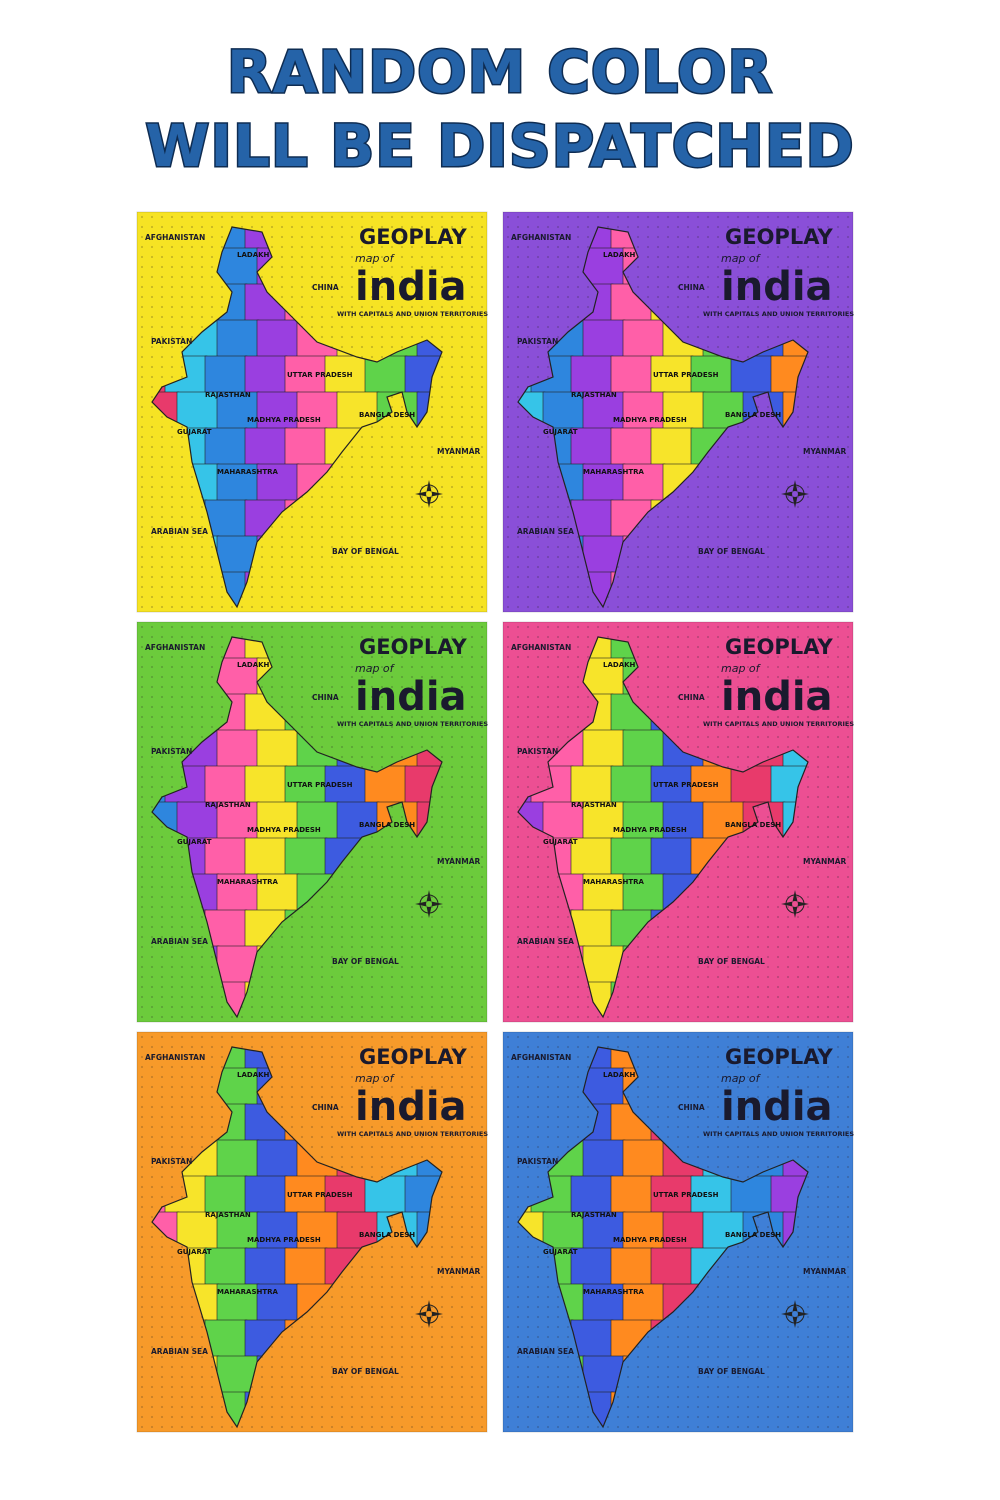  What do you see at coordinates (777, 1107) in the screenshot?
I see `map-name: india` at bounding box center [777, 1107].